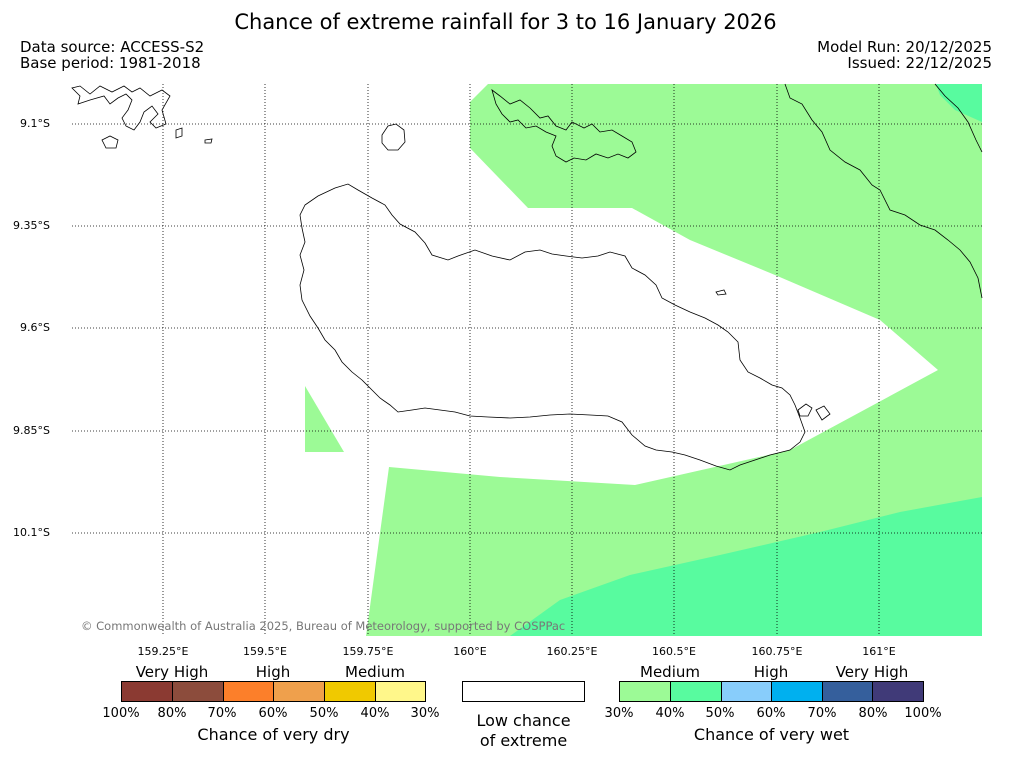  Describe the element at coordinates (222, 713) in the screenshot. I see `dry-tick-label: 70%` at that location.